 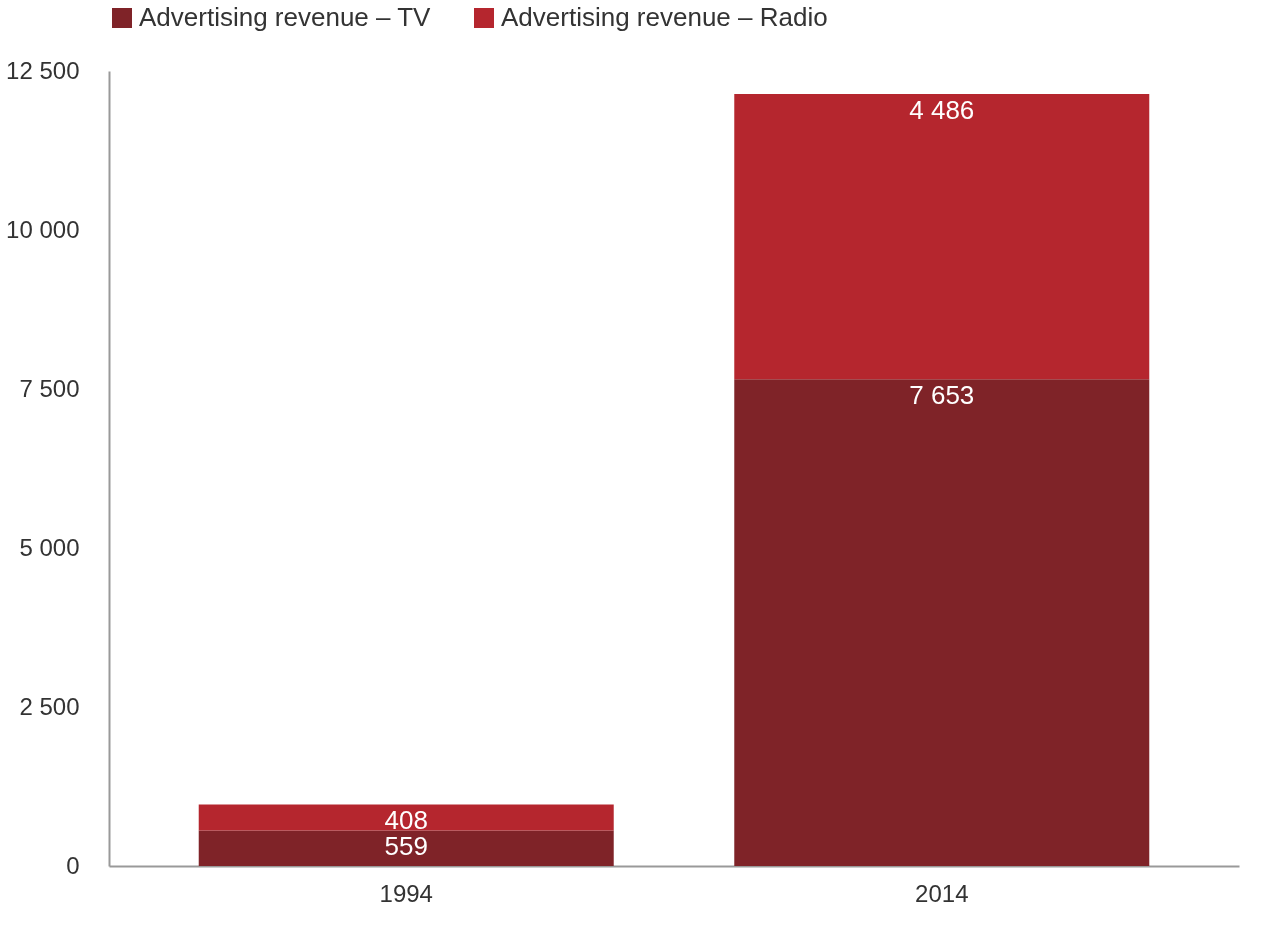 I want to click on y-tick-label: 2 500, so click(x=49, y=706).